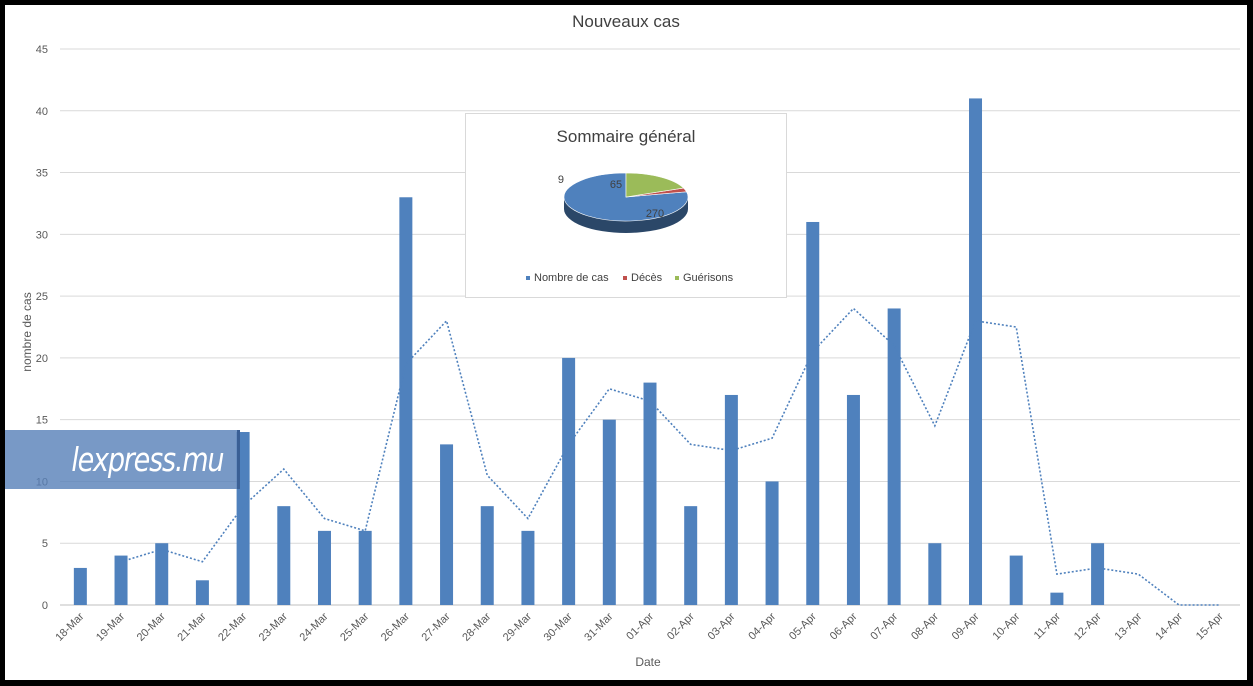  I want to click on x-tick-label: 21-Mar, so click(191, 626).